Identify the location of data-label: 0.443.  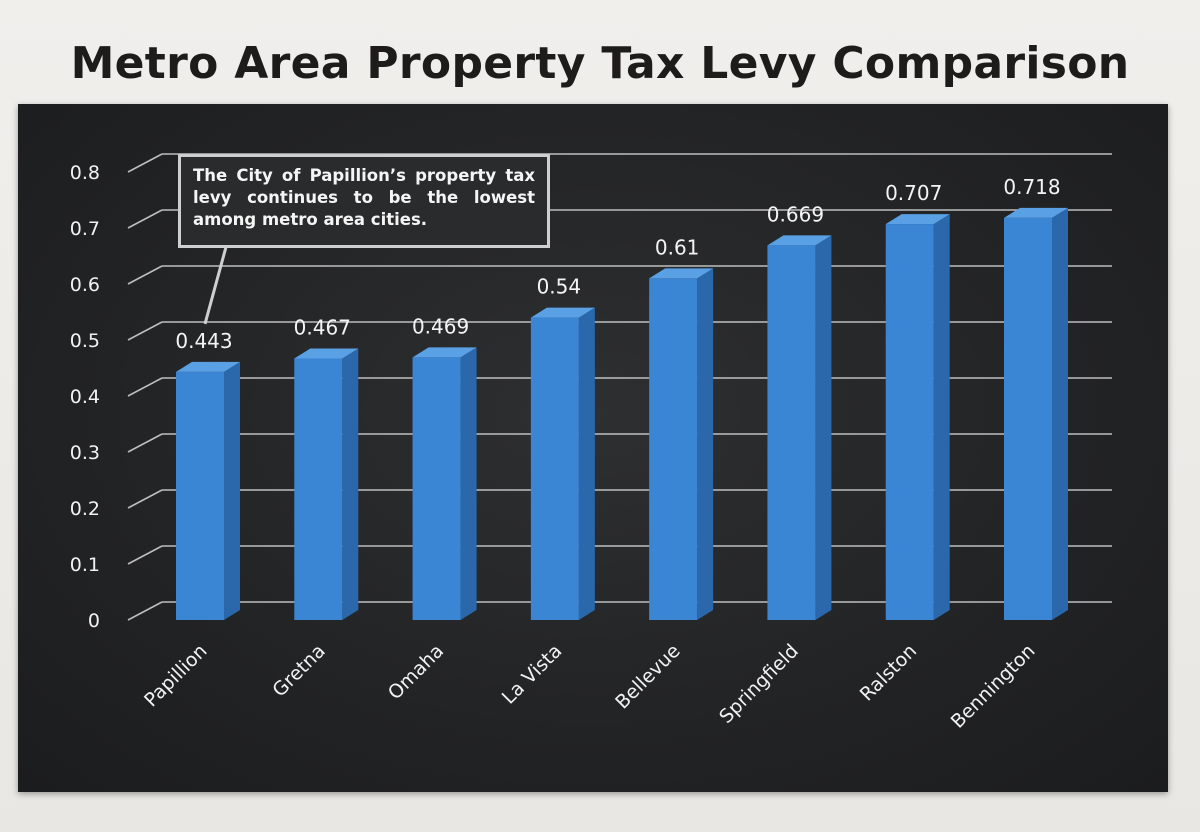
(203, 341).